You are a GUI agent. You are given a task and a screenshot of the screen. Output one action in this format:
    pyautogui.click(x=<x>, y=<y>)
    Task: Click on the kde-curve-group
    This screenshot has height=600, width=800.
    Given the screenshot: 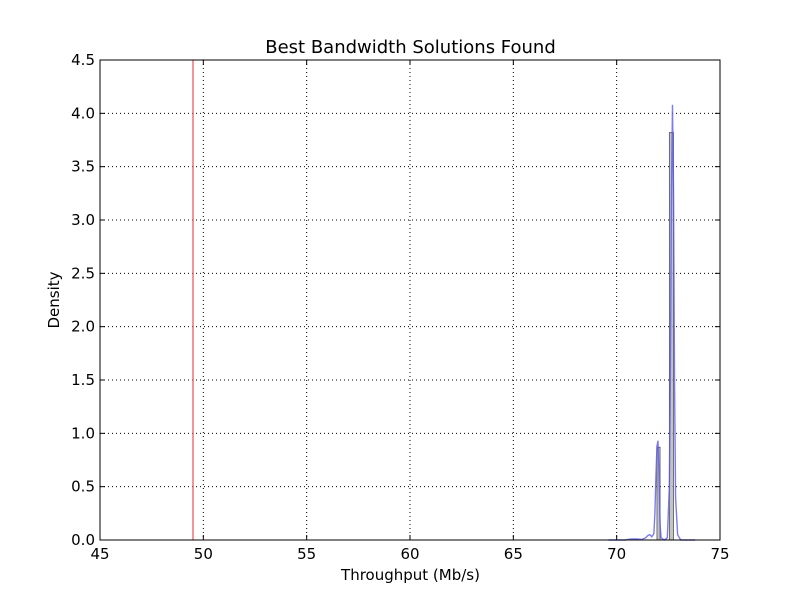 What is the action you would take?
    pyautogui.click(x=652, y=322)
    